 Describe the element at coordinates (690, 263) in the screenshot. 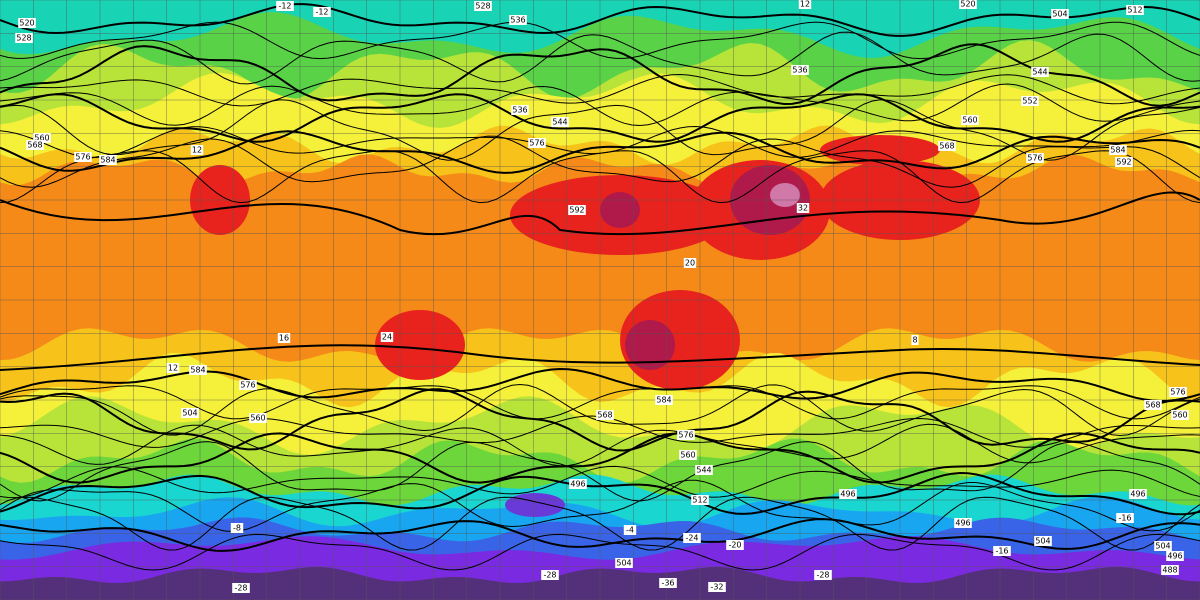

I see `contour-label: 20` at that location.